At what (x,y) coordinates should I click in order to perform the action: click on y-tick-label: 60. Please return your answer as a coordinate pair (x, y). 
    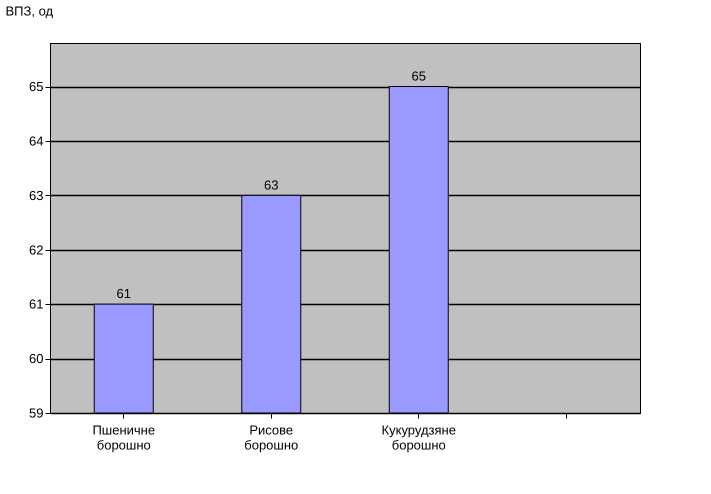
    Looking at the image, I should click on (36, 358).